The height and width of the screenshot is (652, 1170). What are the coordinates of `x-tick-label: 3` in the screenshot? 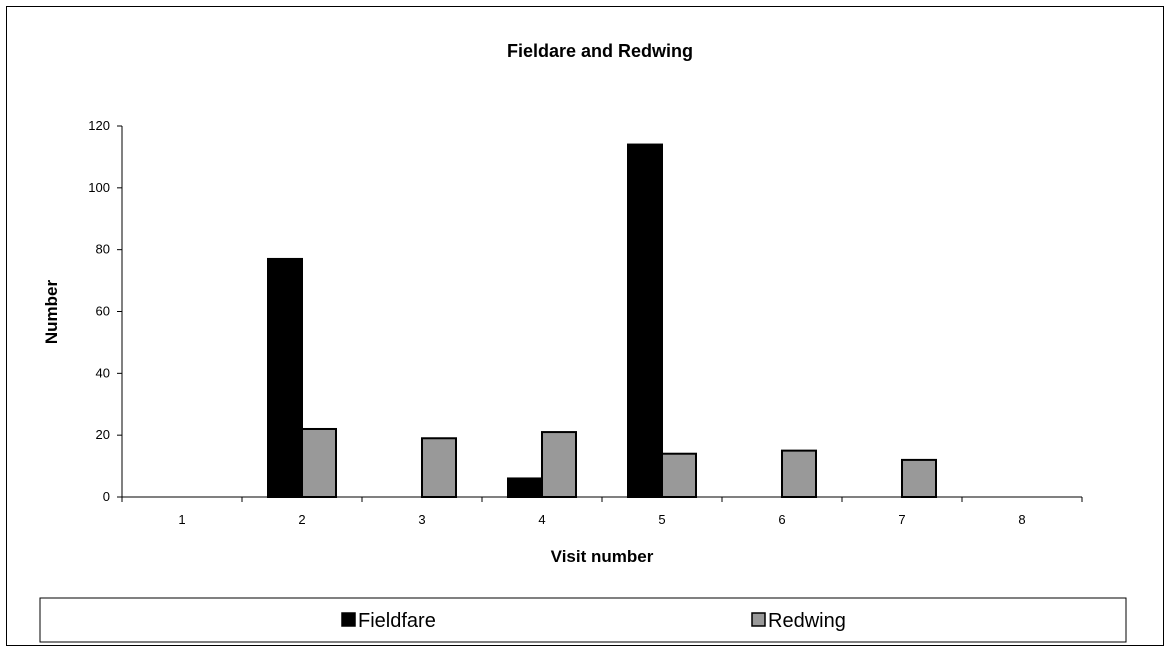 It's located at (421, 519).